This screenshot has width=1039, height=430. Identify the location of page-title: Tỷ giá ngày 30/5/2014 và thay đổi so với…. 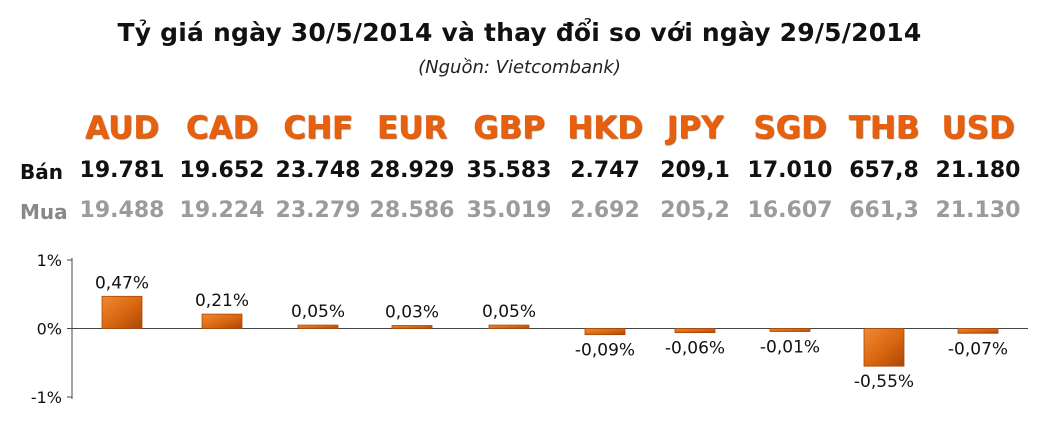
(519, 32).